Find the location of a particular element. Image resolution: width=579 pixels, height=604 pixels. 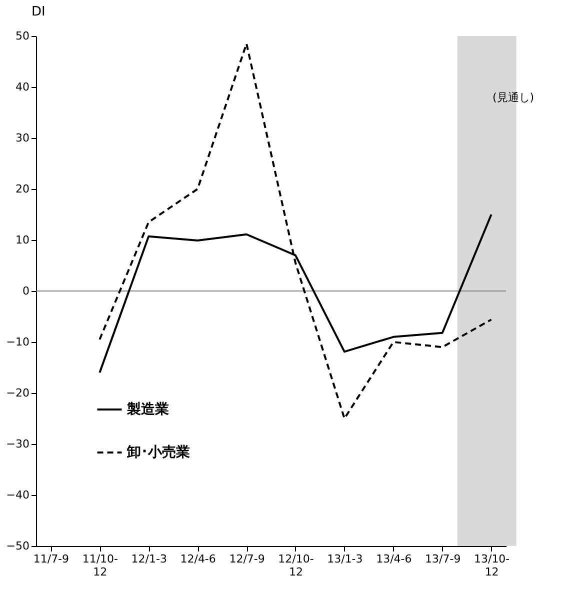

legend-label: 製造業 is located at coordinates (147, 410).